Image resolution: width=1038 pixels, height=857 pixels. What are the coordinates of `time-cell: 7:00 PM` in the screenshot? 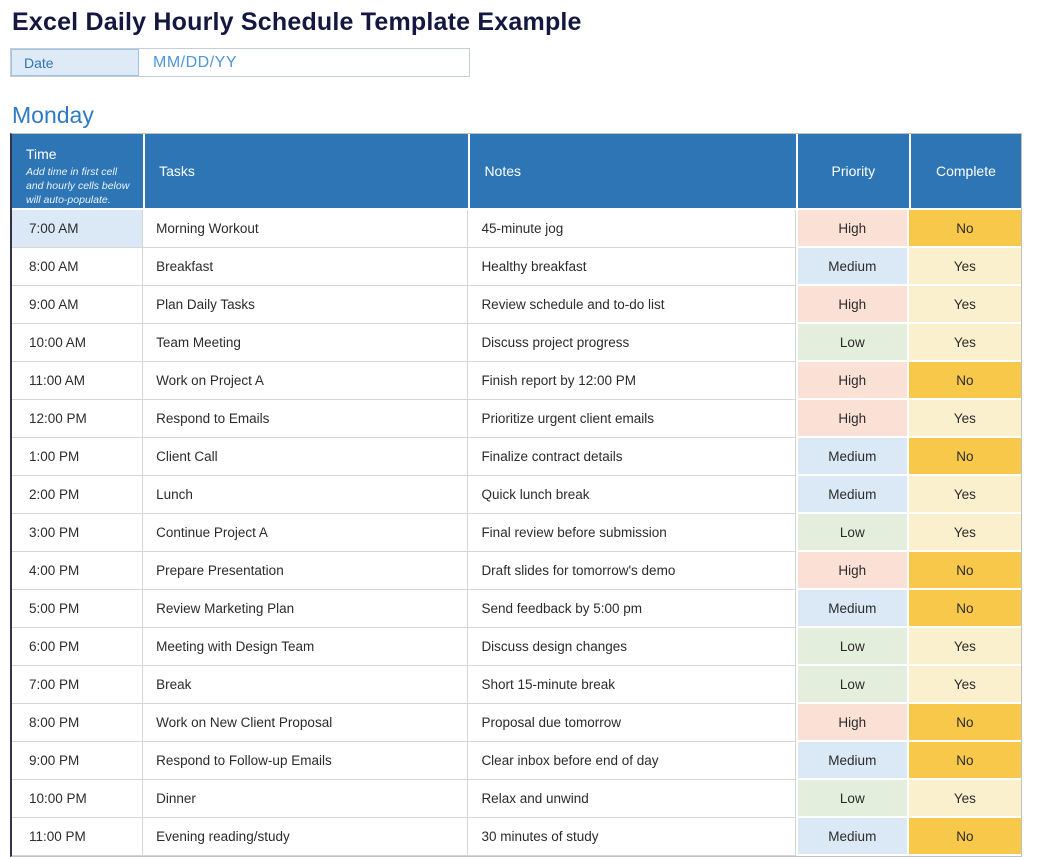 It's located at (78, 685).